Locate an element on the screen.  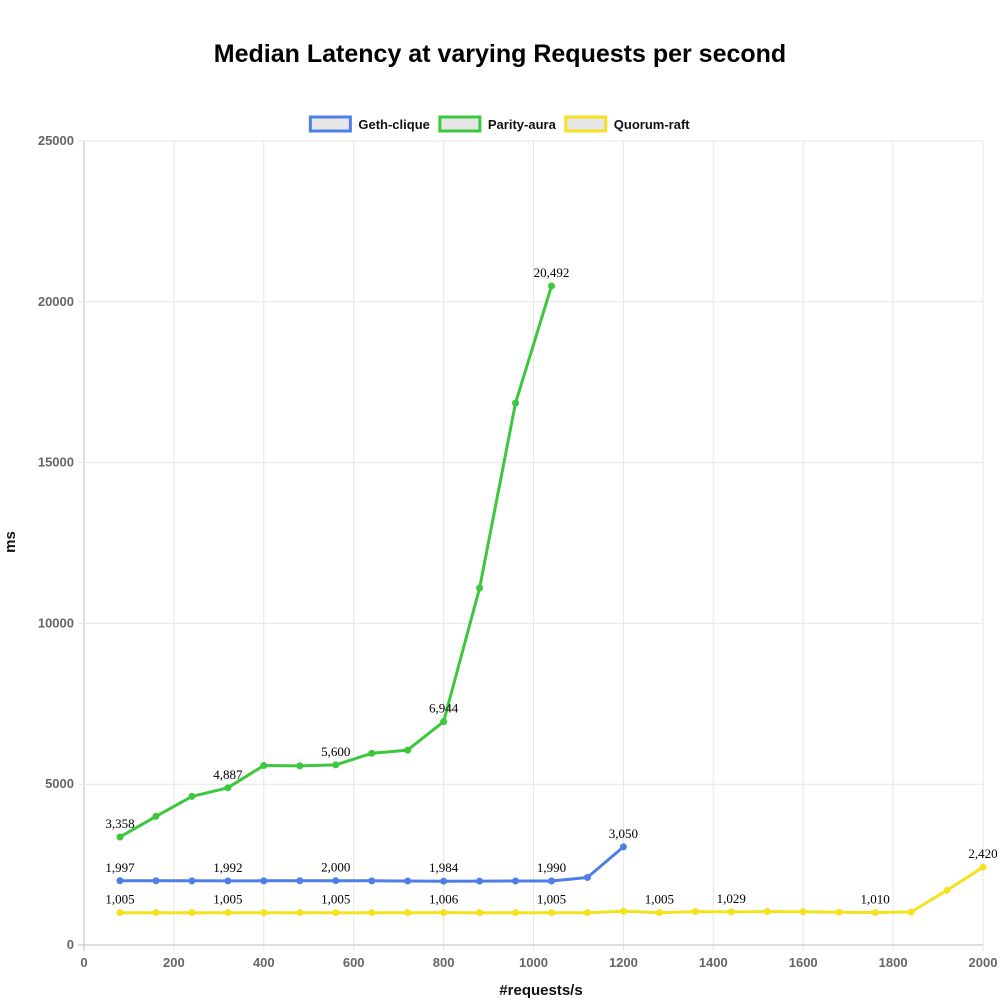
legend-label-parity-aura: Parity-aura is located at coordinates (522, 124).